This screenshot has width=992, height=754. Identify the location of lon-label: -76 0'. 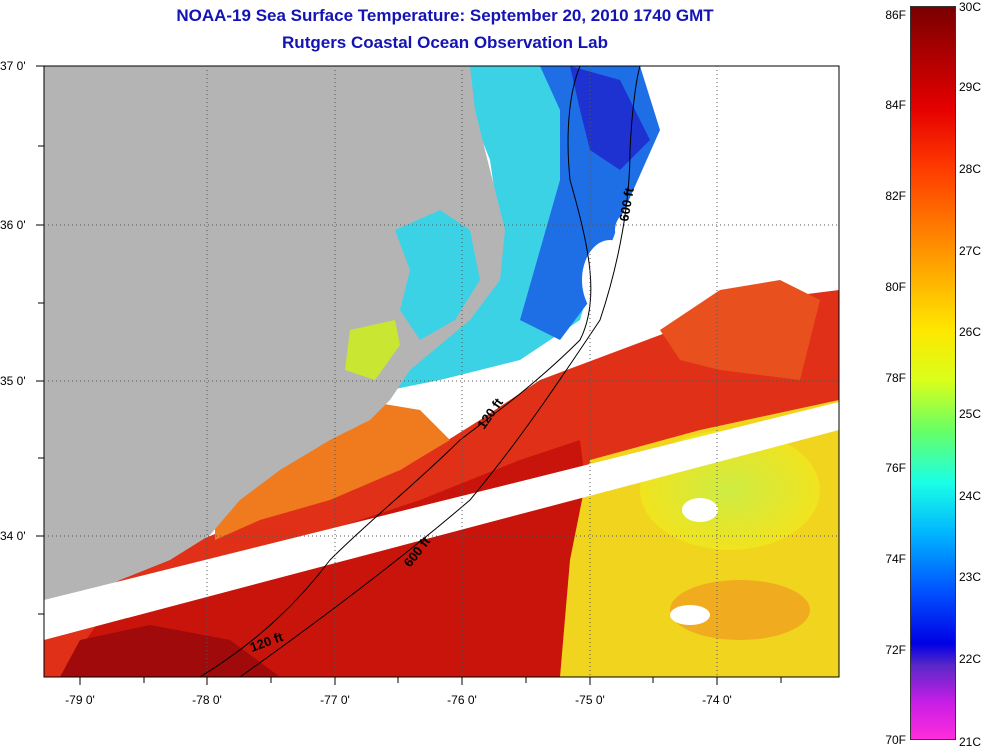
(462, 700).